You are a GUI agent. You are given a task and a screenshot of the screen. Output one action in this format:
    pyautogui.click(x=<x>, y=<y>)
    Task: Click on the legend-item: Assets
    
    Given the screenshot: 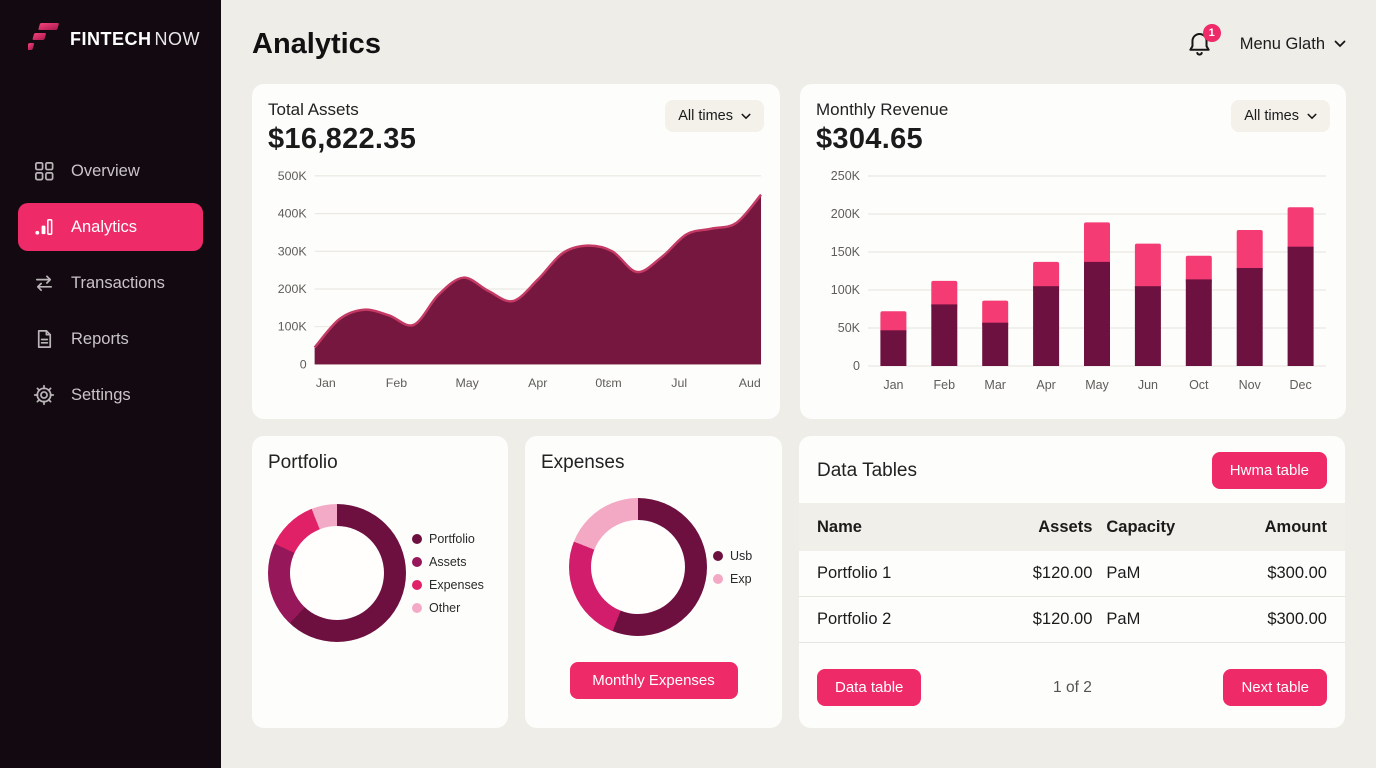 What is the action you would take?
    pyautogui.click(x=448, y=562)
    